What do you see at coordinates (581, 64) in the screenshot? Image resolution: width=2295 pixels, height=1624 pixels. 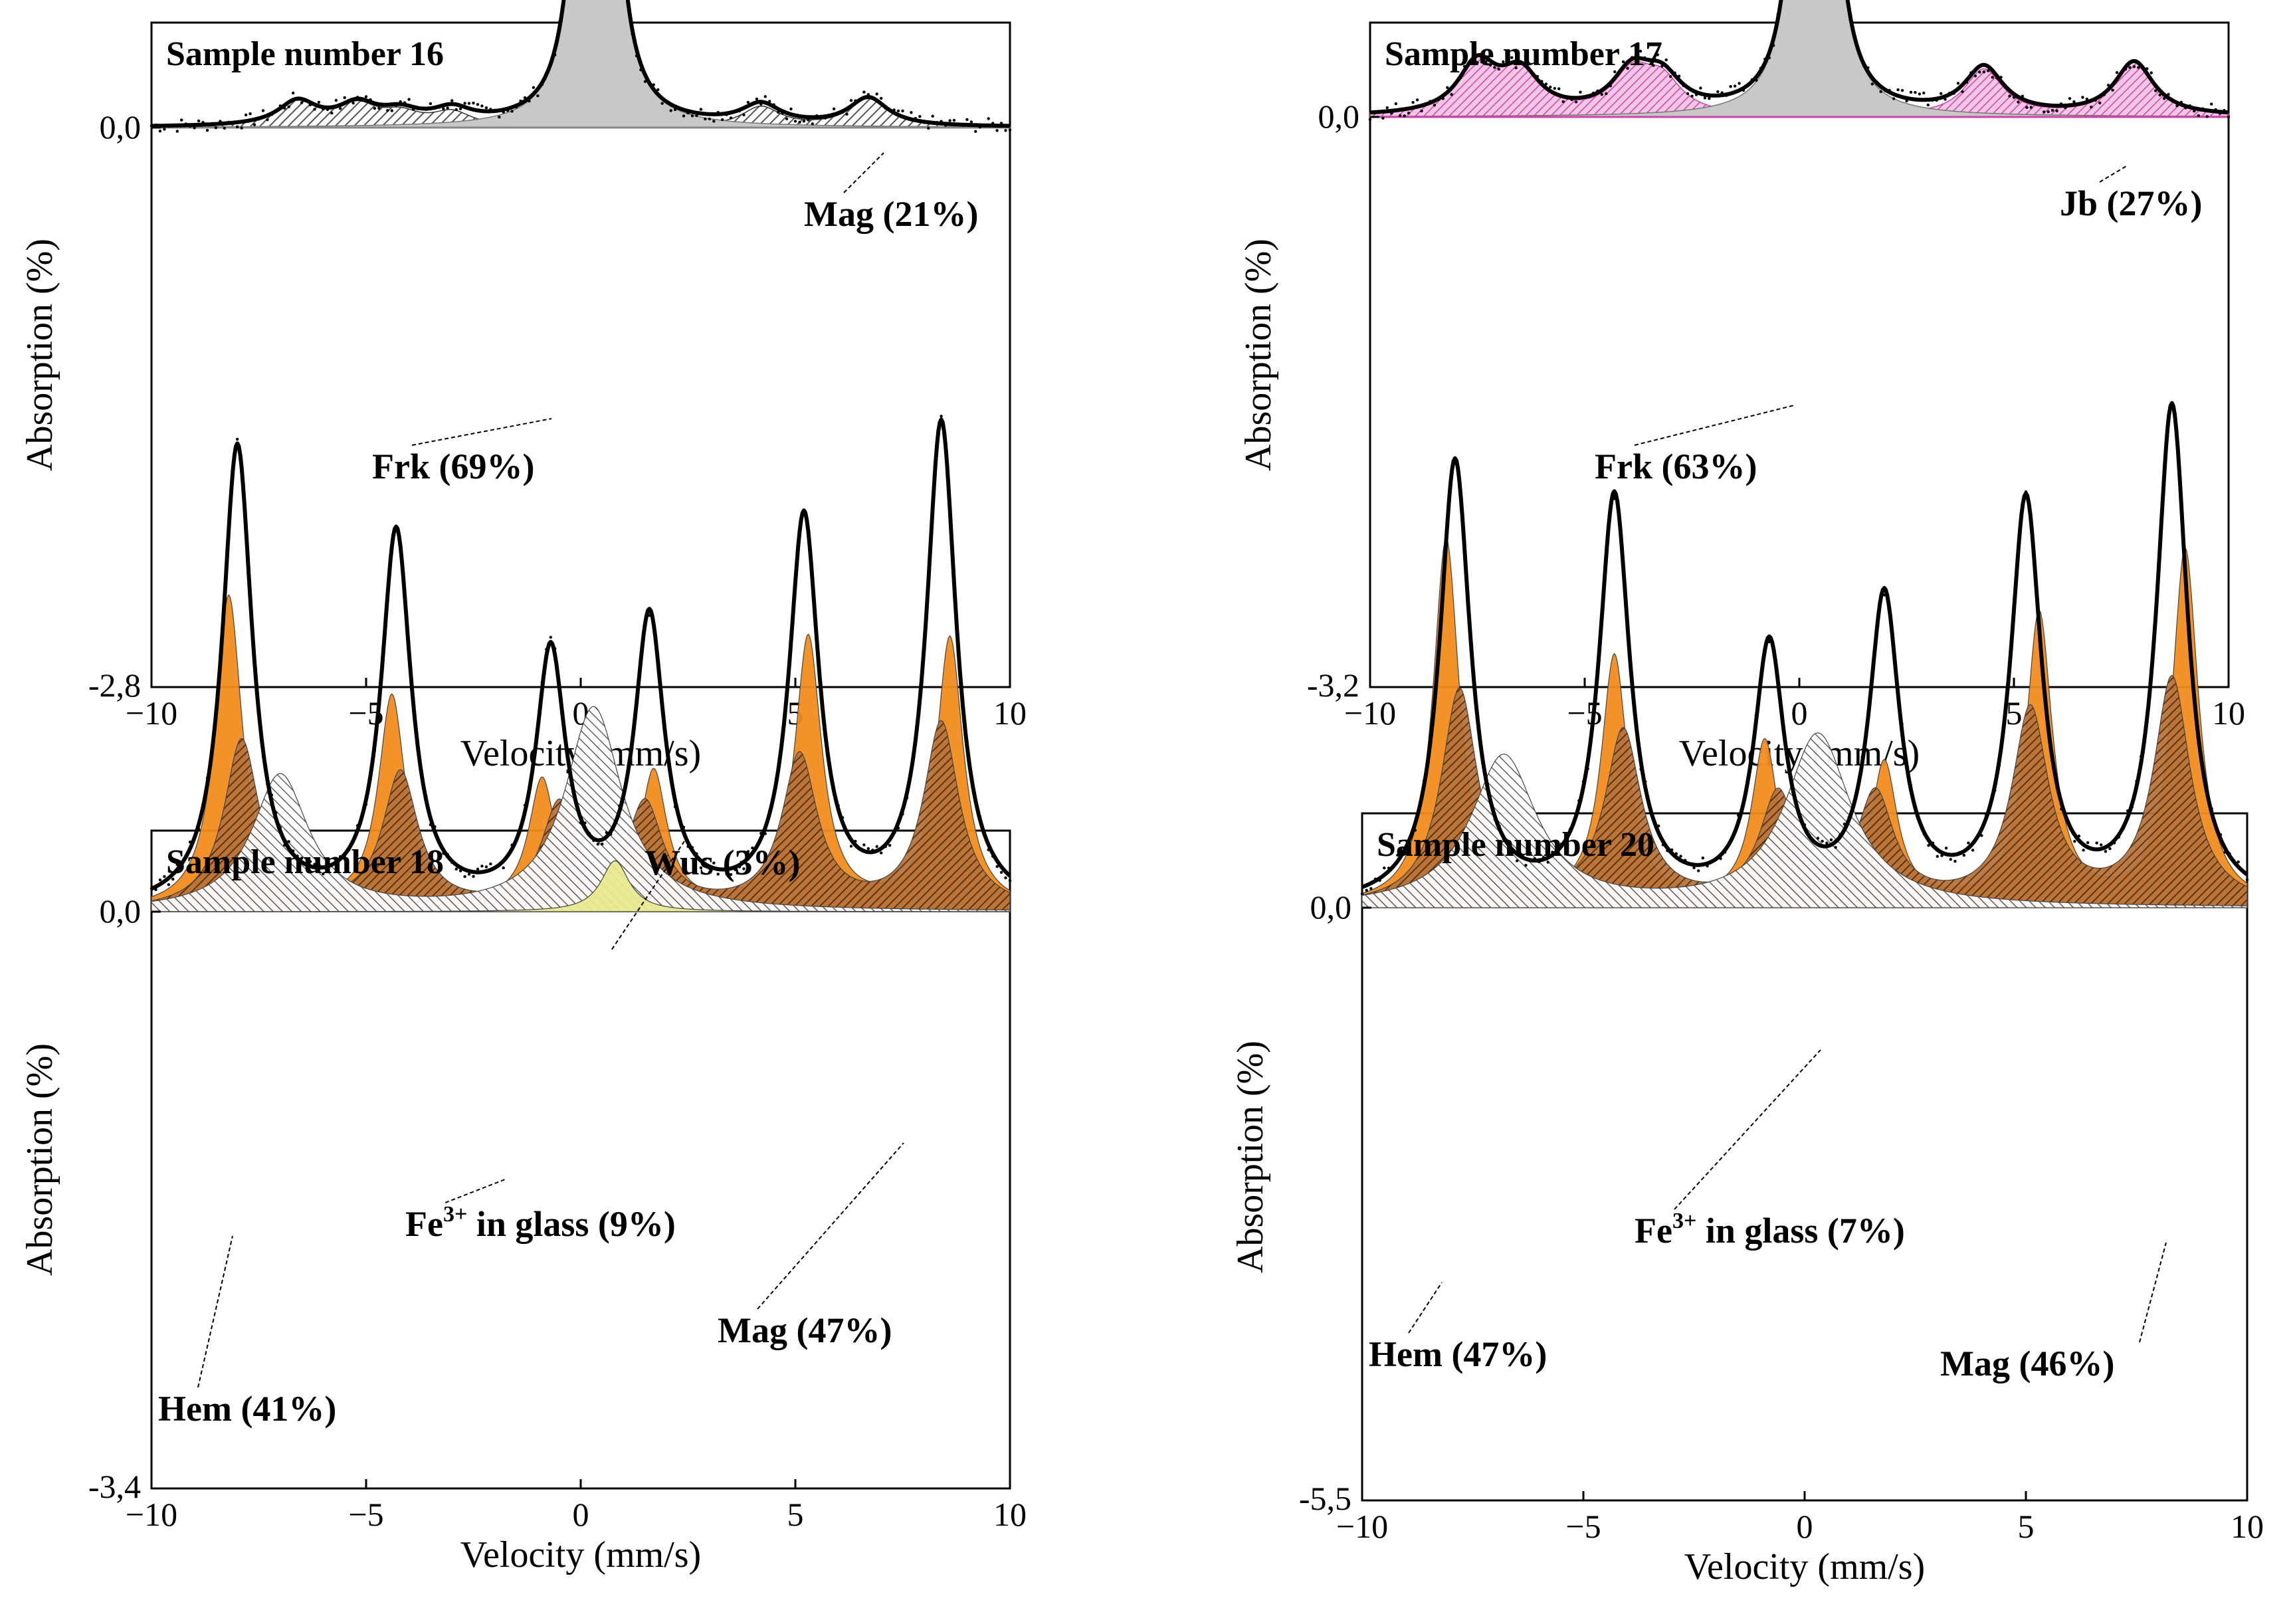 I see `fit-envelope` at bounding box center [581, 64].